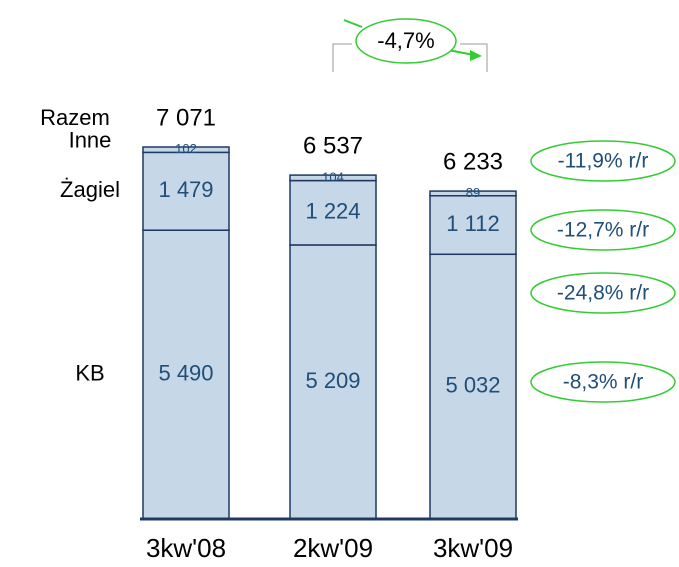  I want to click on series-label: Inne, so click(90, 139).